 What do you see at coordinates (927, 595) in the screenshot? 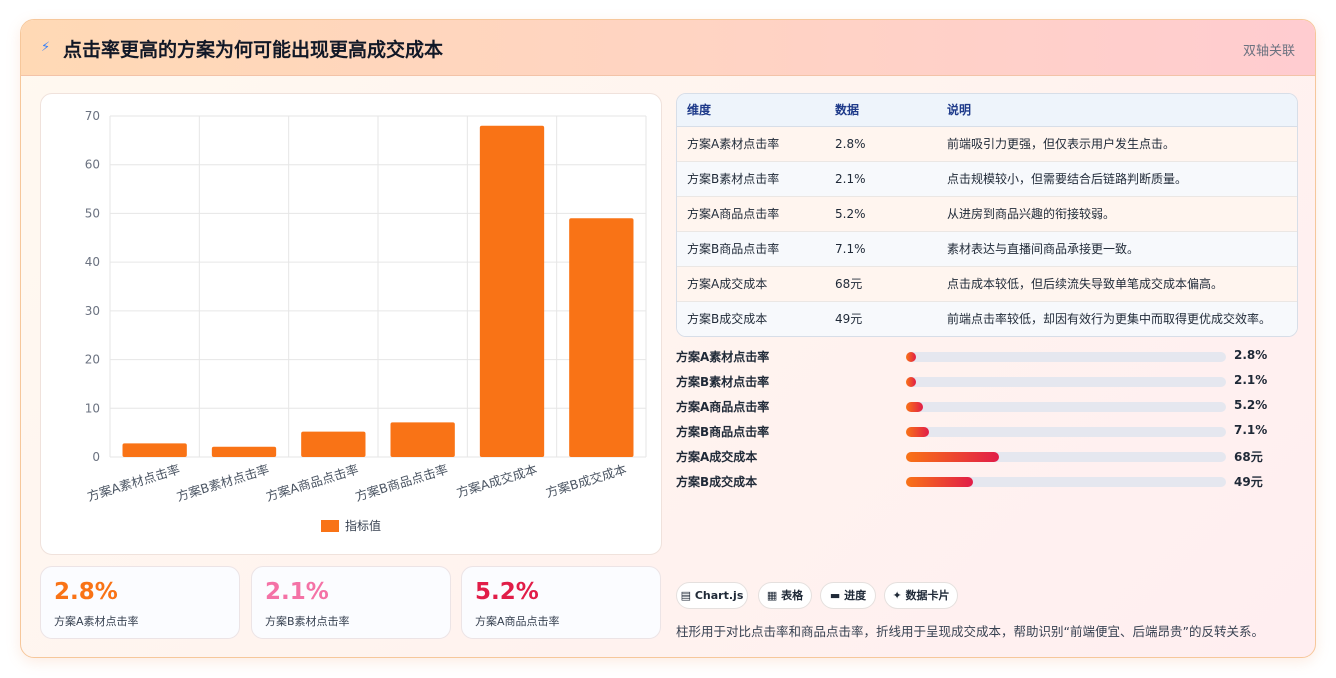
I see `chip-label: 数据卡片` at bounding box center [927, 595].